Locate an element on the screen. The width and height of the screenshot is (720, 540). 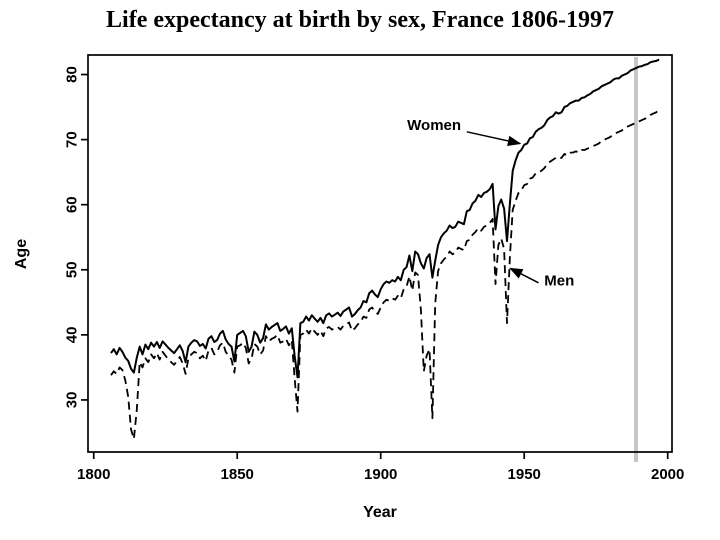
annotation-label-women: Women is located at coordinates (434, 125).